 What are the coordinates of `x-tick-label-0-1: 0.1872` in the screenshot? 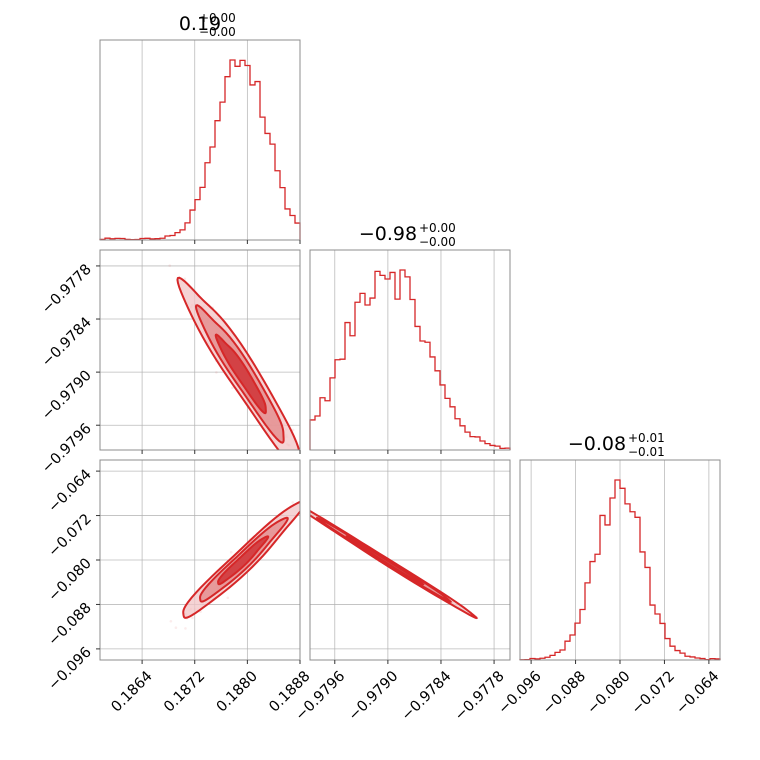 It's located at (184, 691).